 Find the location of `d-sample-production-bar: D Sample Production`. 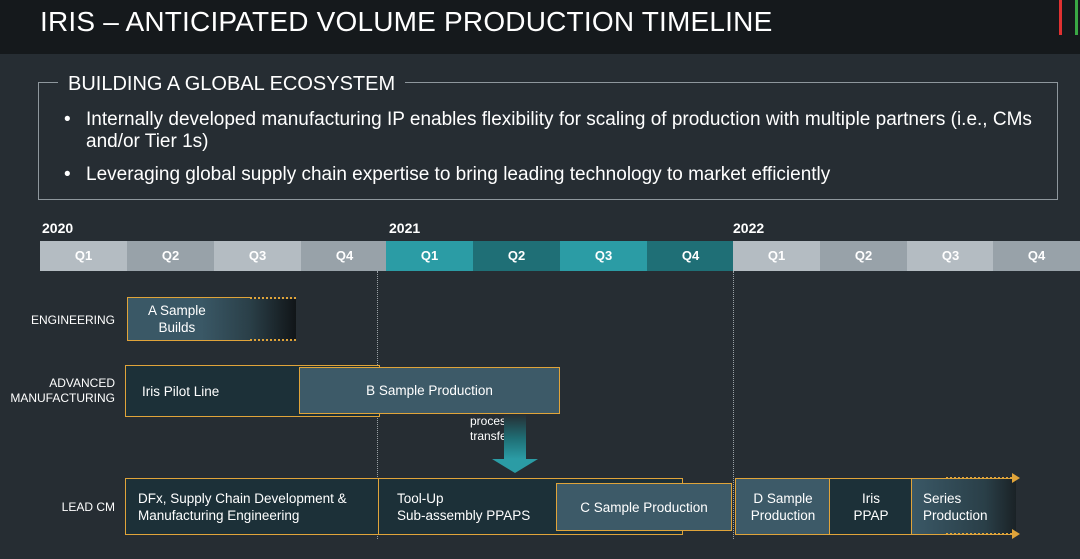

d-sample-production-bar: D Sample Production is located at coordinates (783, 506).